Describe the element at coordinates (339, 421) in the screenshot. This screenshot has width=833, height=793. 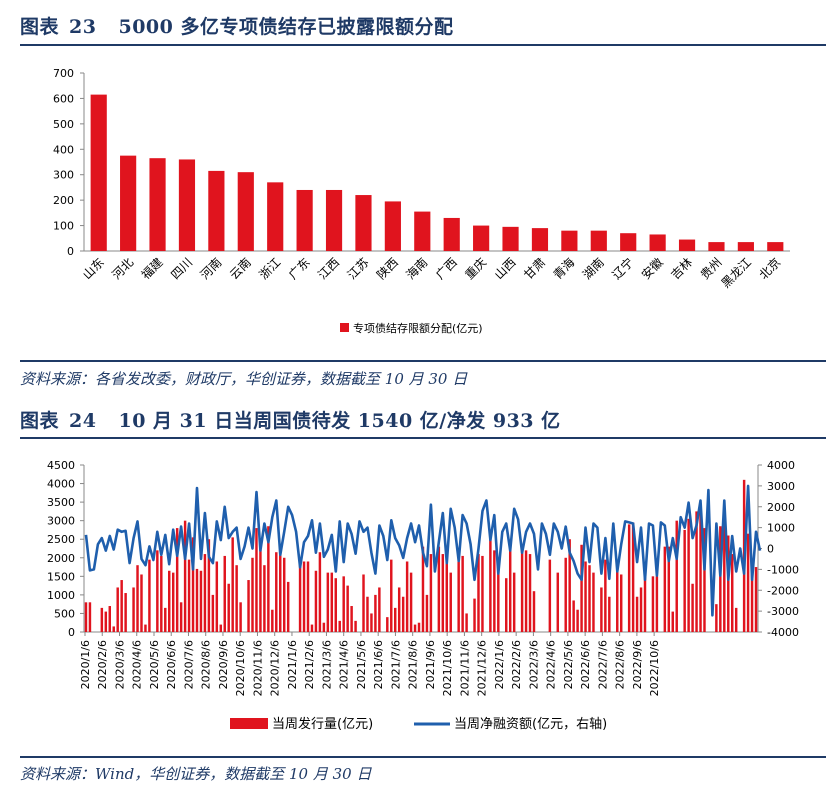
I see `figure-24-title-text: 10 月 31 日当周国债待发 1540 亿/净发 933 亿` at that location.